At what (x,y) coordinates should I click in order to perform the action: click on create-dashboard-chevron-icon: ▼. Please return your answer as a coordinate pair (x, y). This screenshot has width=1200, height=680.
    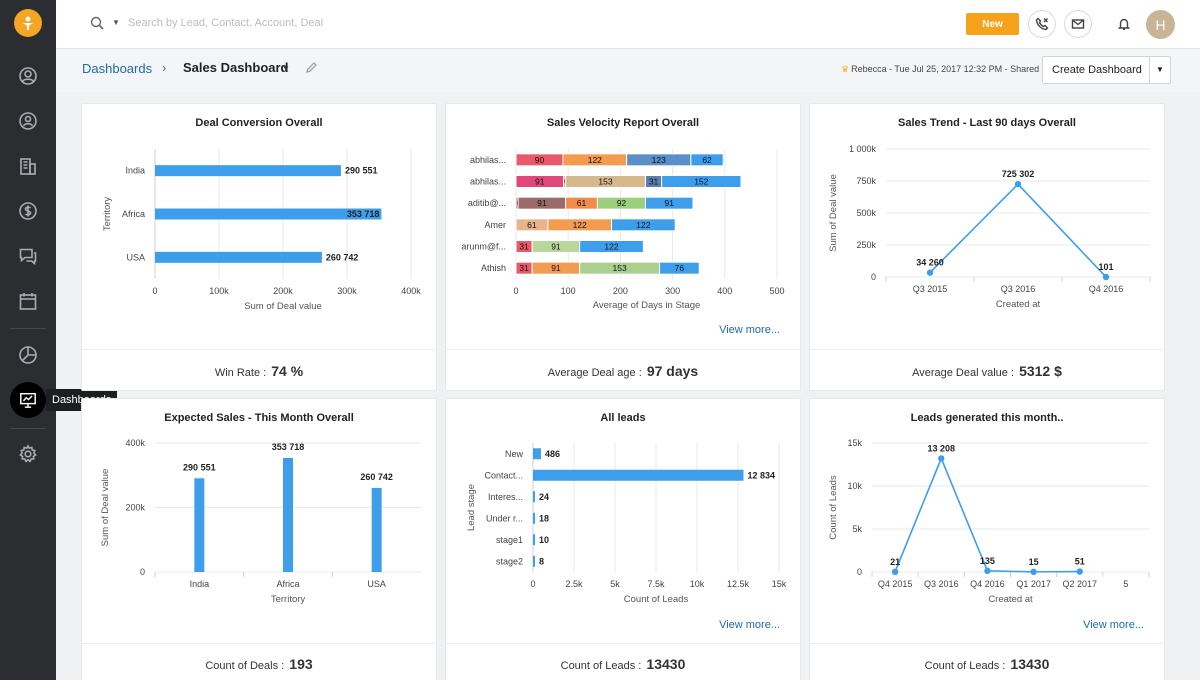
    Looking at the image, I should click on (1160, 69).